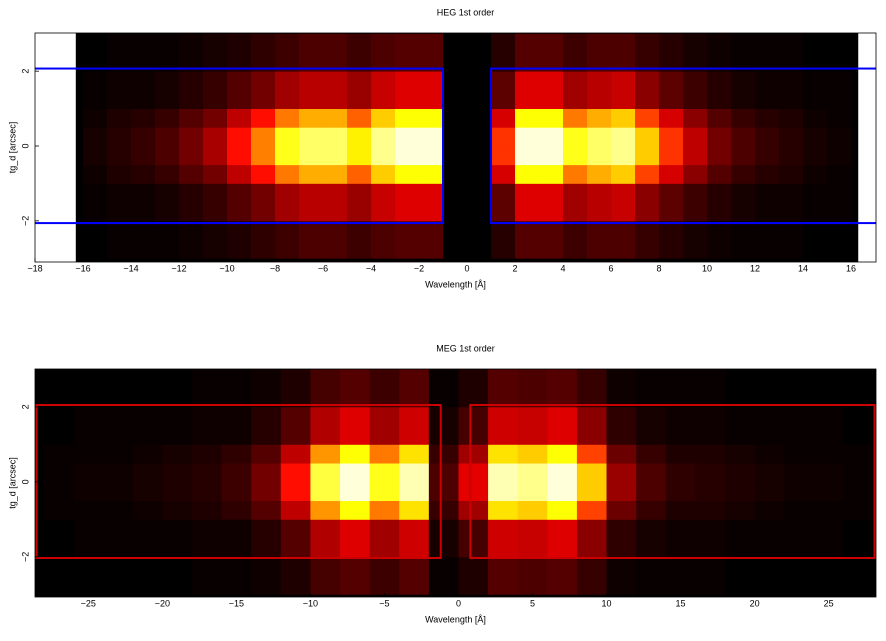 The height and width of the screenshot is (641, 886). What do you see at coordinates (88, 603) in the screenshot?
I see `x-tick-label: −25` at bounding box center [88, 603].